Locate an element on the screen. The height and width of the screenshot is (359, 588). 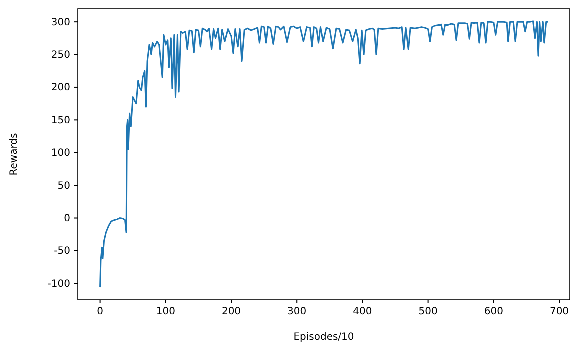
y-tick-label: -50 is located at coordinates (62, 252).